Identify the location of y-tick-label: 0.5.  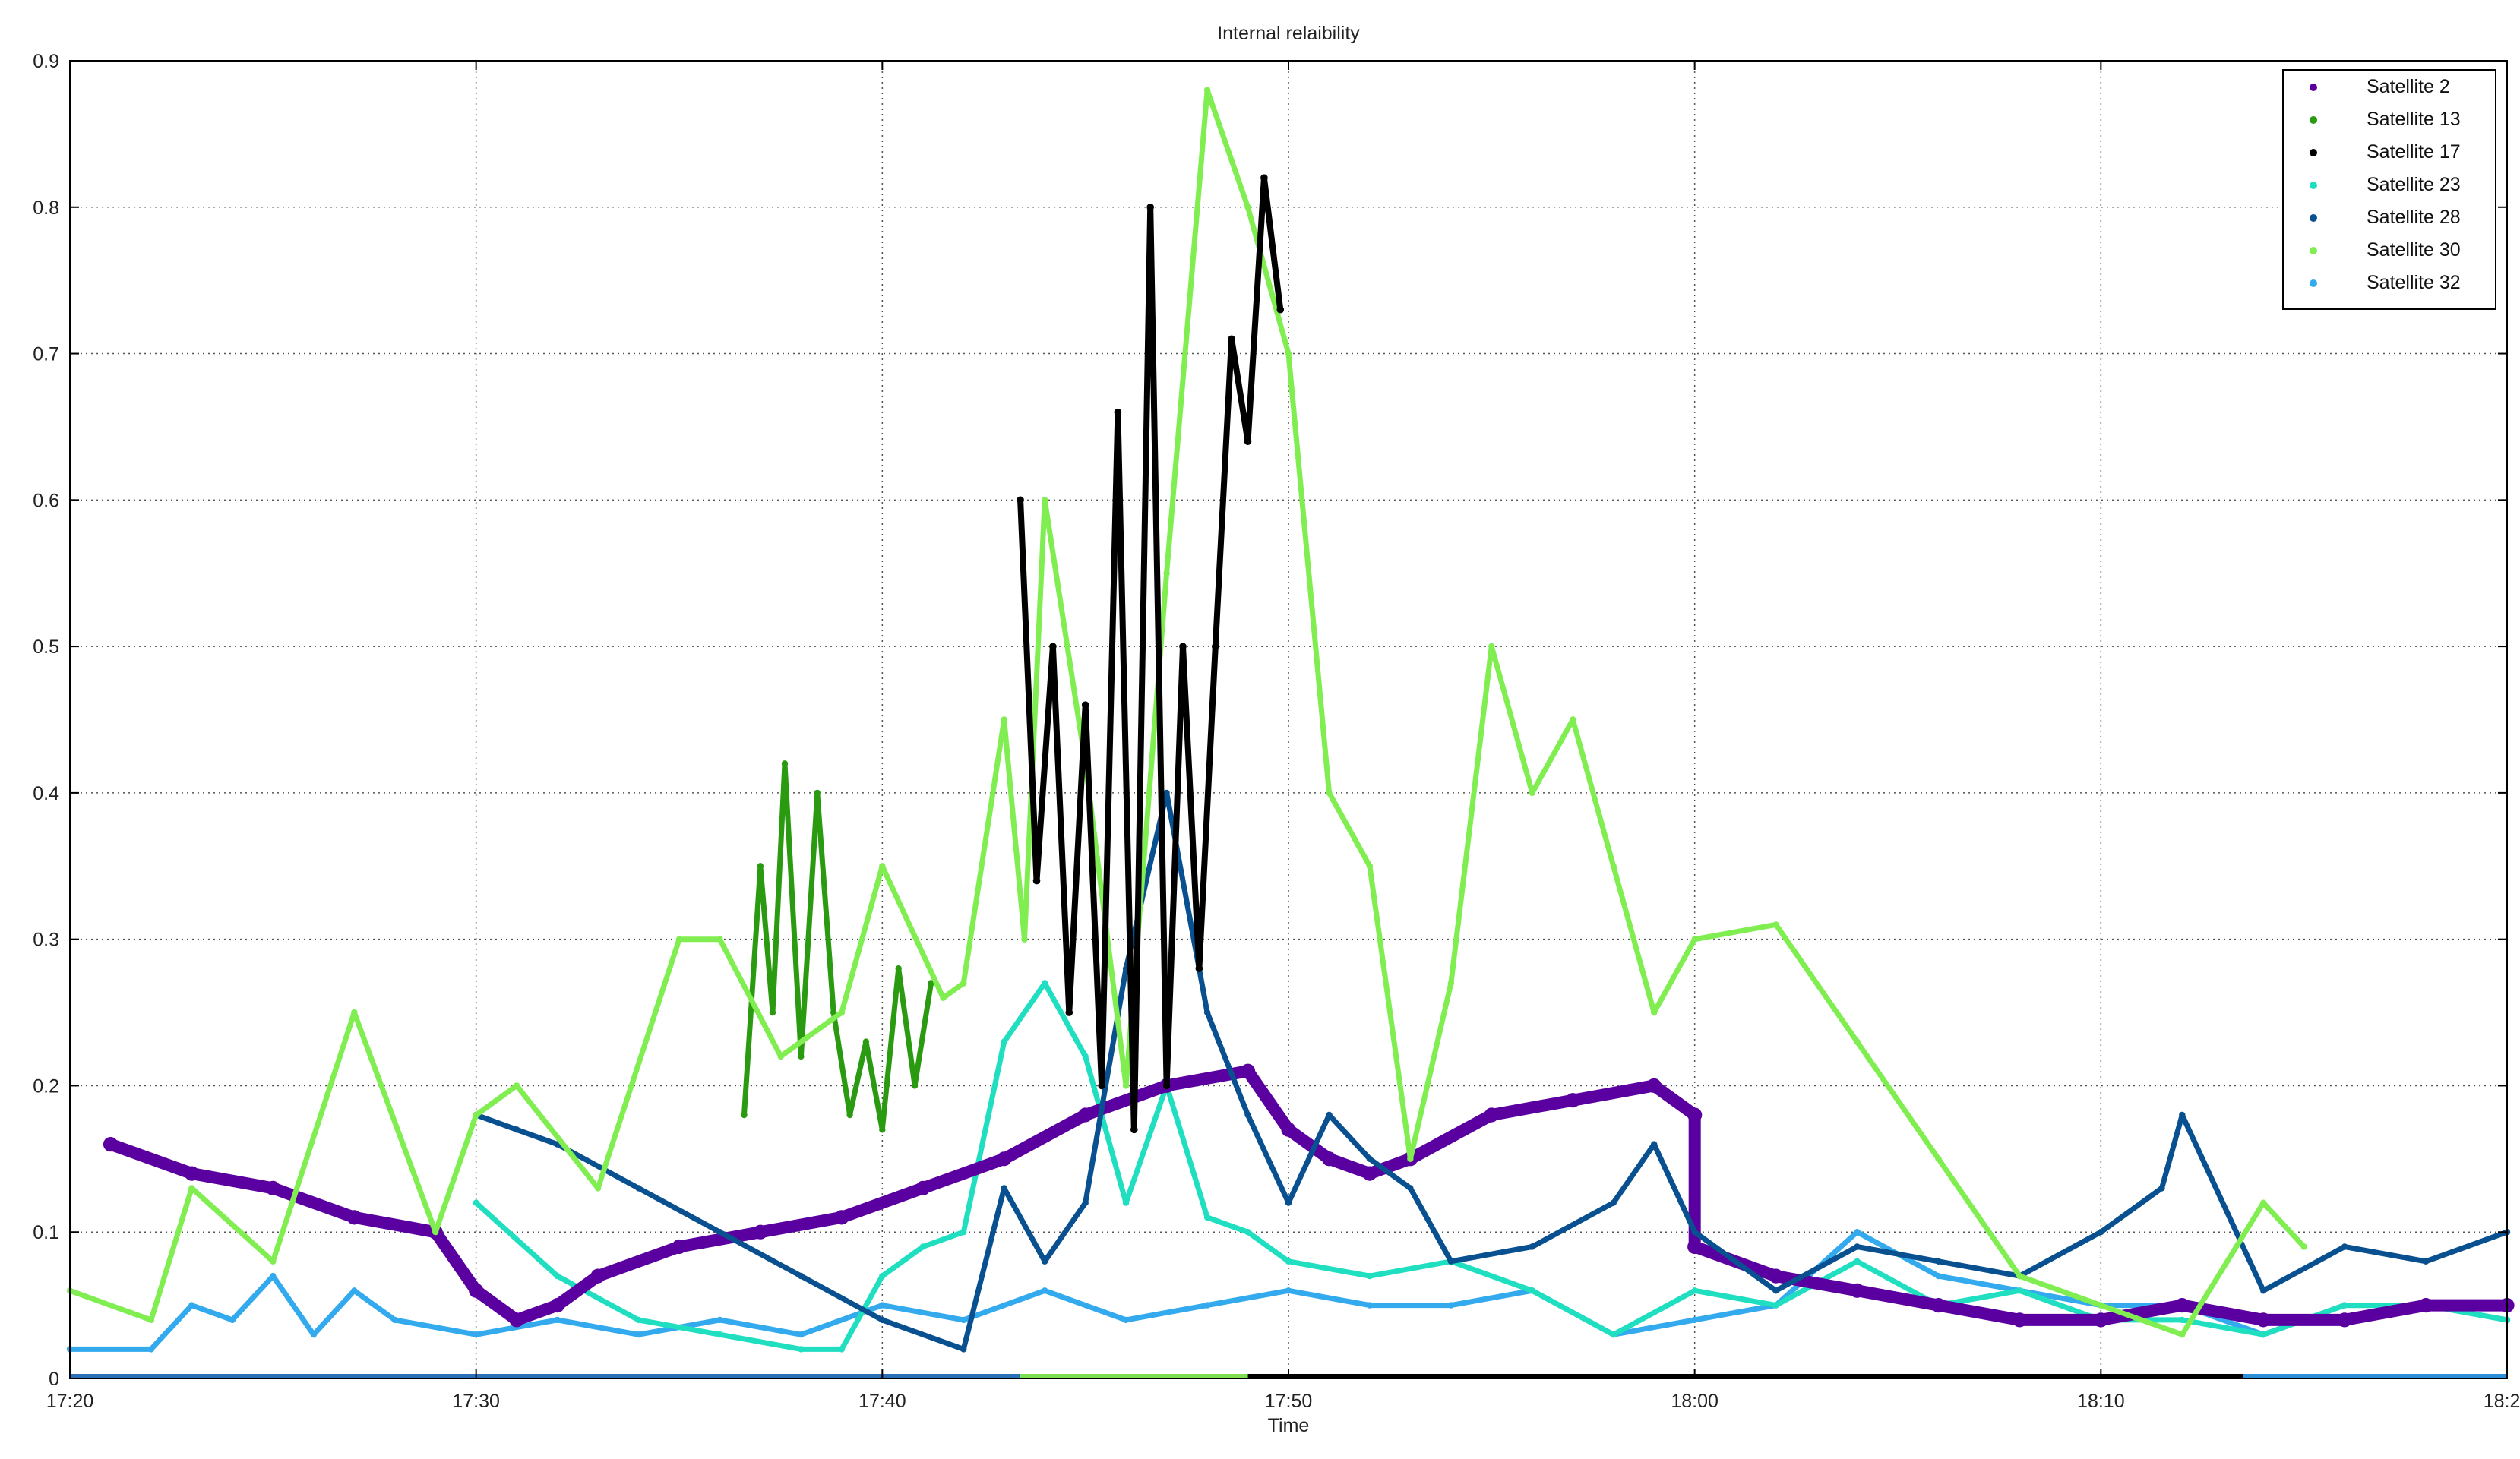
(46, 647).